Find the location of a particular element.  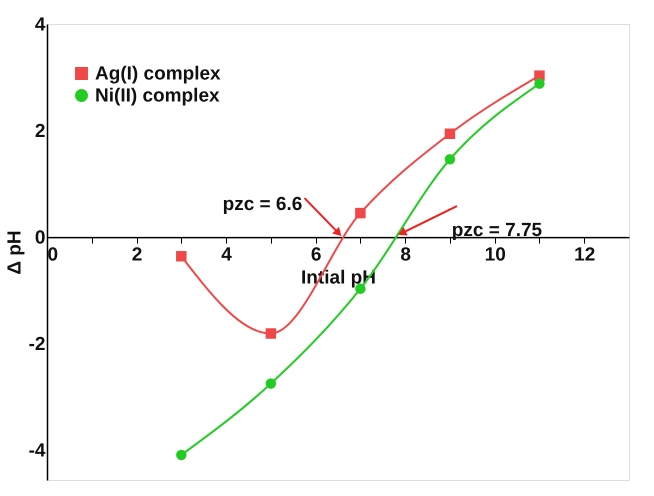

legend-label: Ag(I) complex is located at coordinates (158, 74).